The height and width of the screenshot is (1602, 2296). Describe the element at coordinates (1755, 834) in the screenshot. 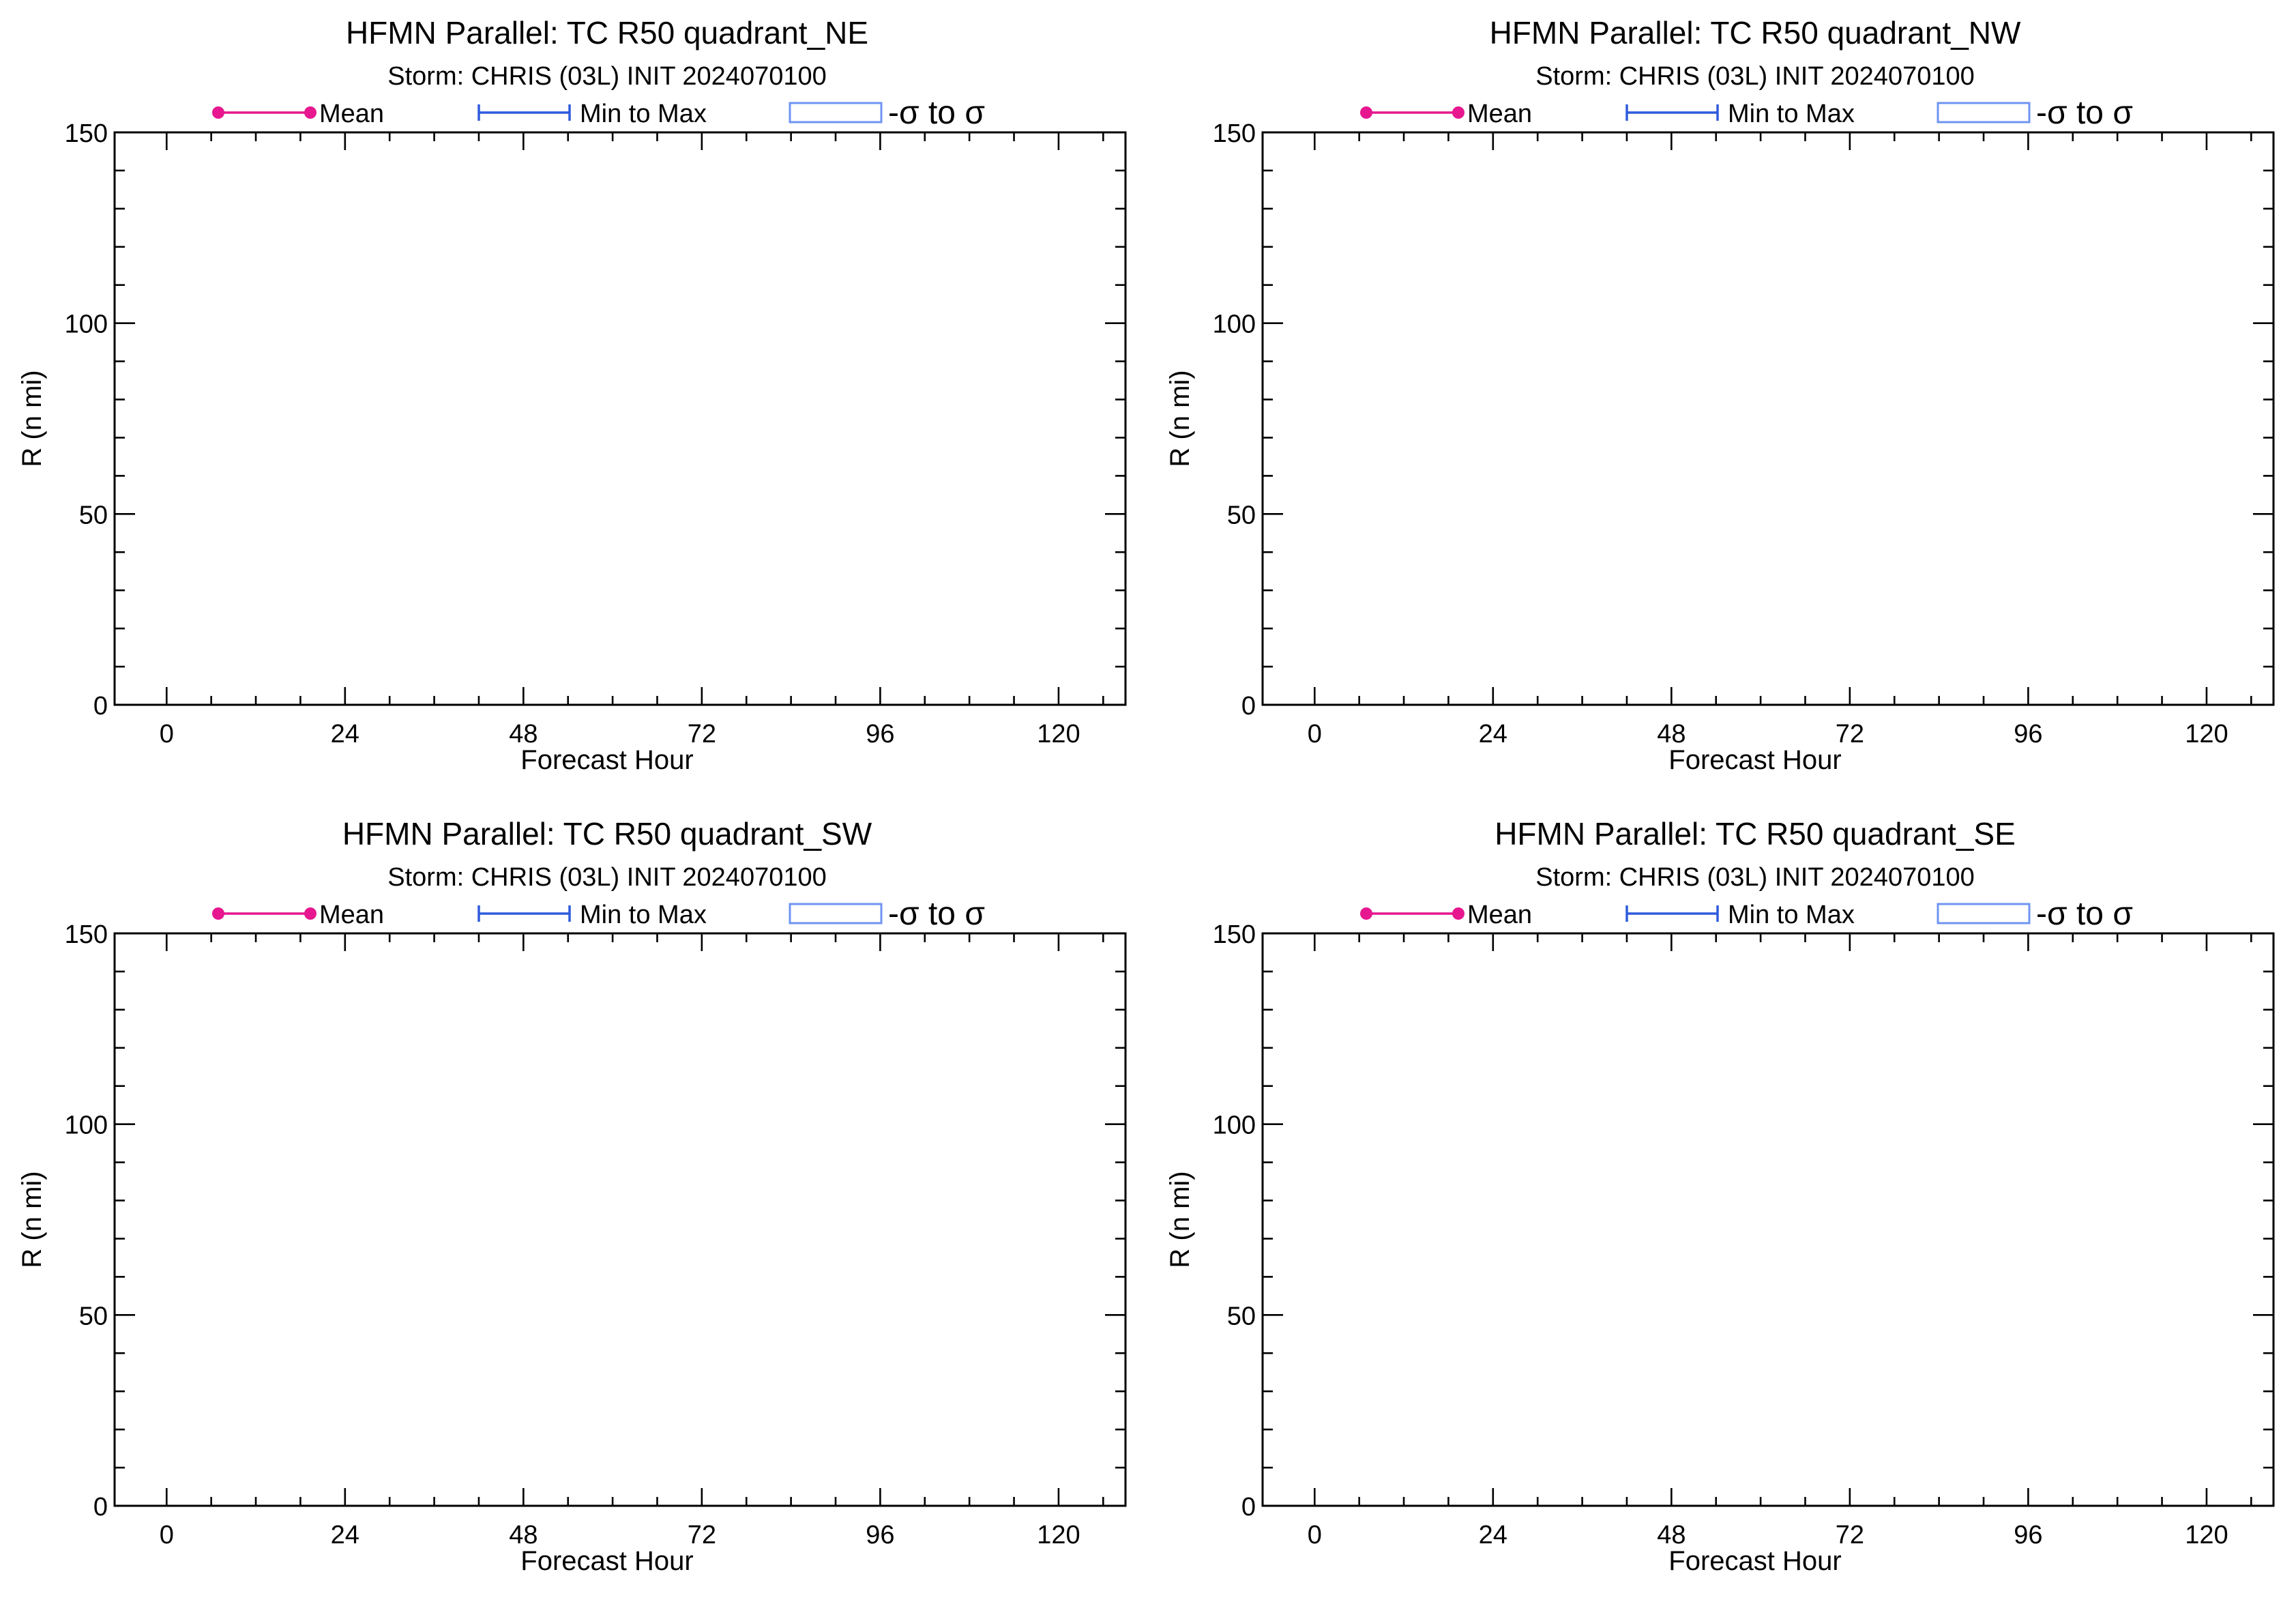

I see `chart-title: HFMN Parallel: TC R50 quadrant_SE` at that location.